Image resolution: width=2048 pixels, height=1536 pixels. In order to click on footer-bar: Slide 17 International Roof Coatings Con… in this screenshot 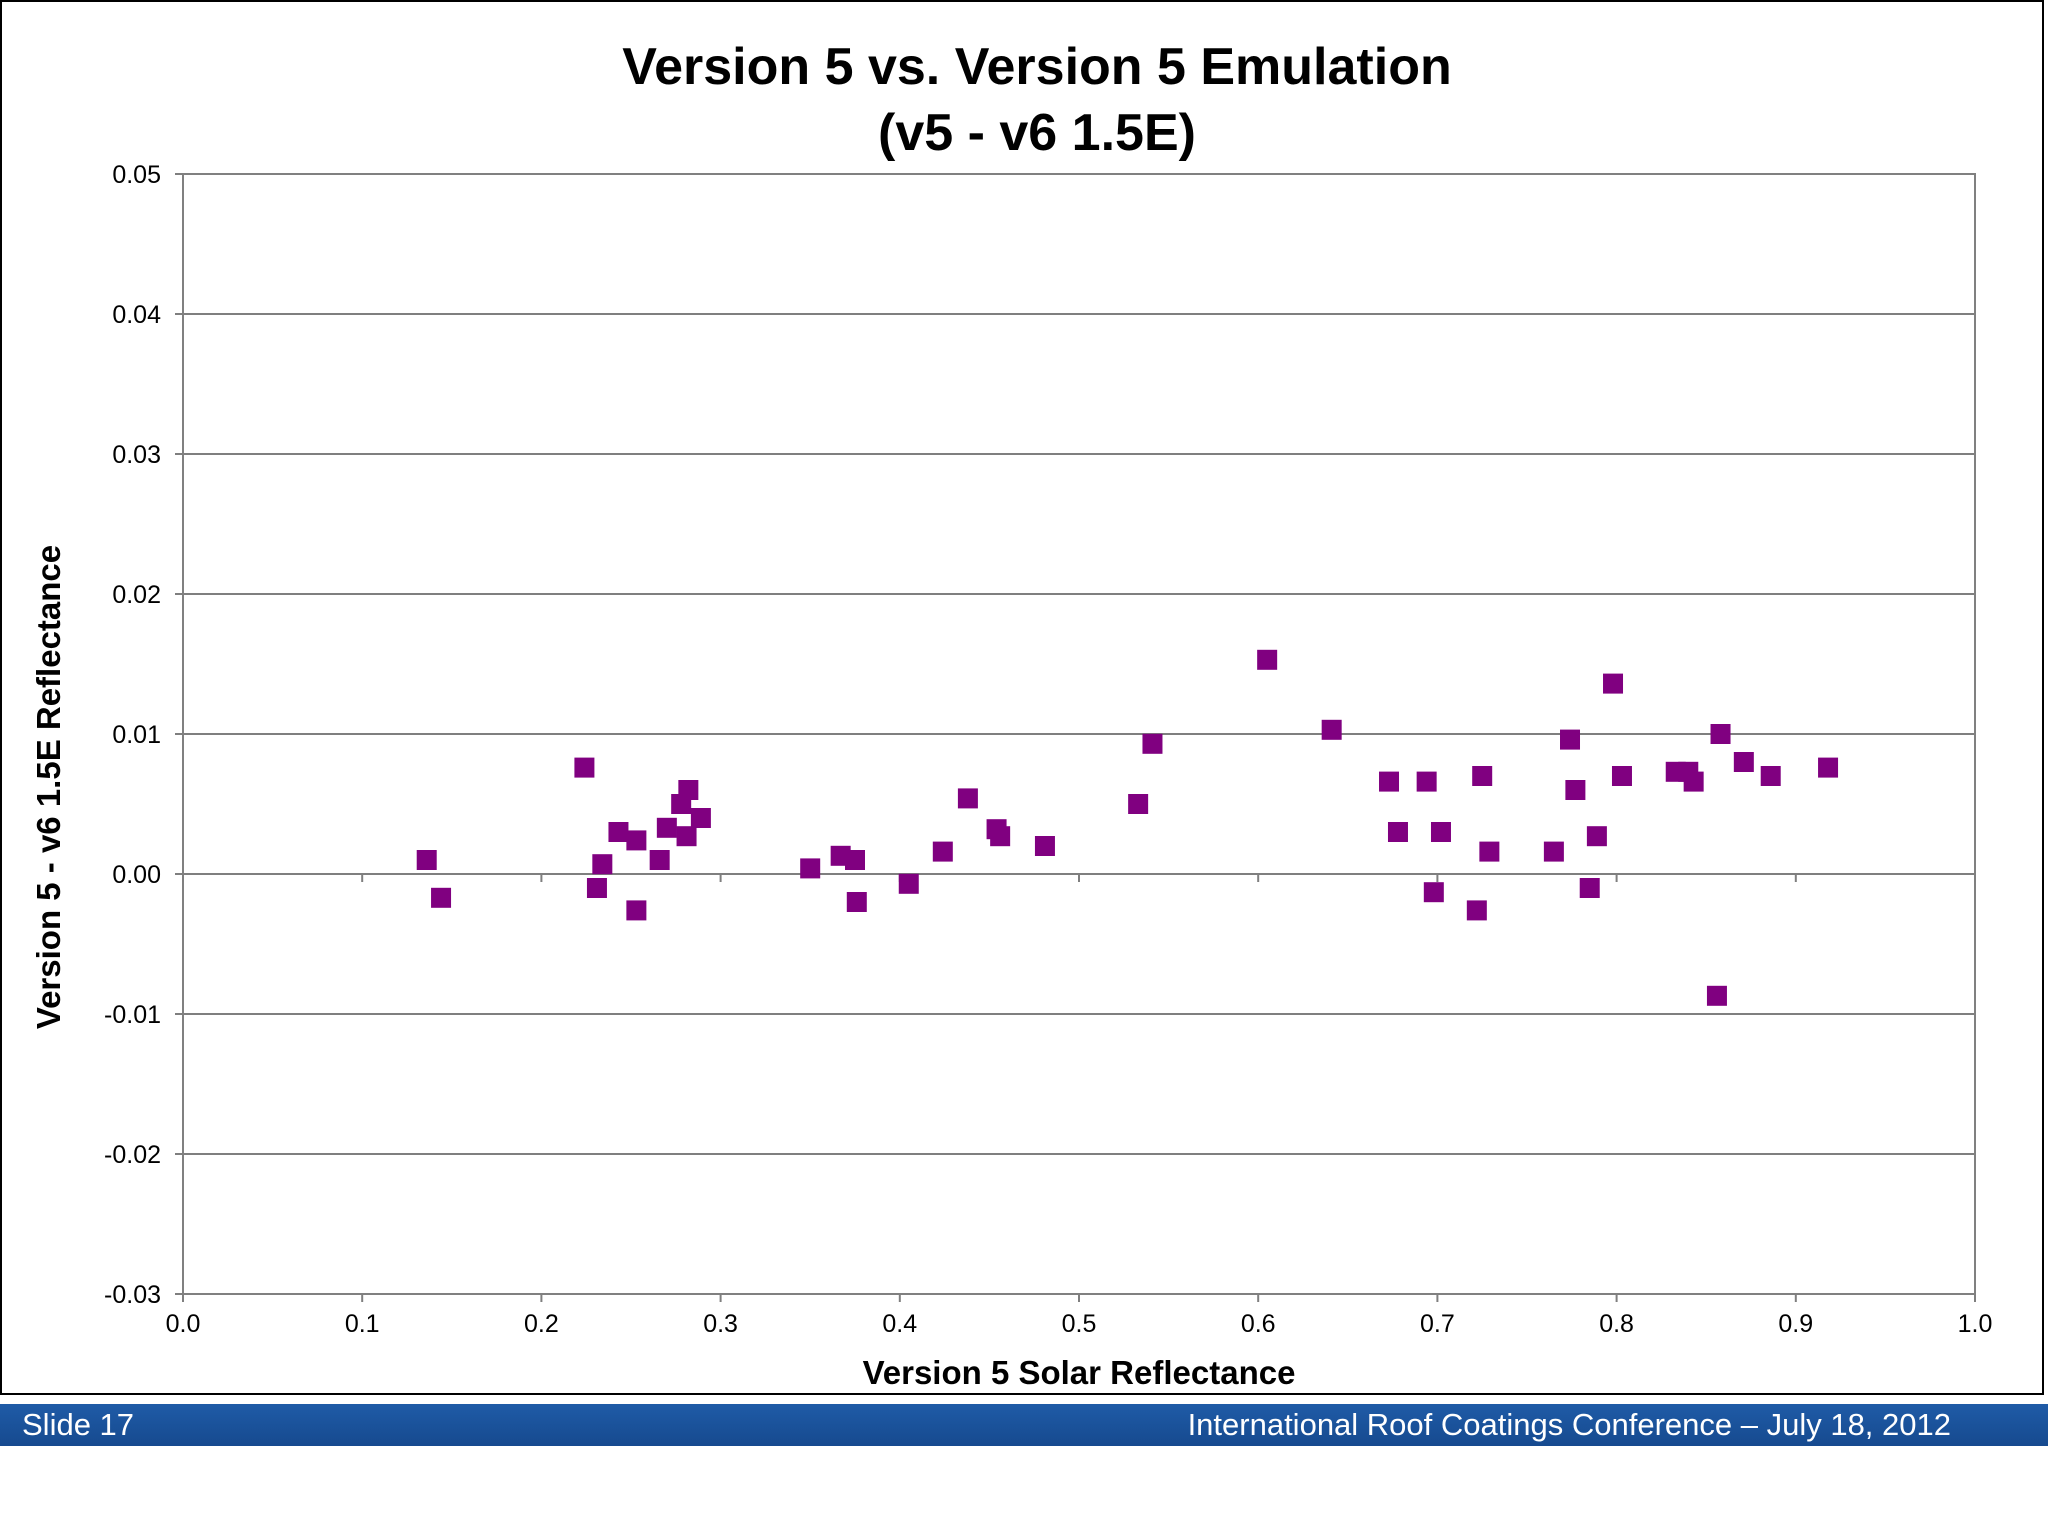, I will do `click(1024, 1425)`.